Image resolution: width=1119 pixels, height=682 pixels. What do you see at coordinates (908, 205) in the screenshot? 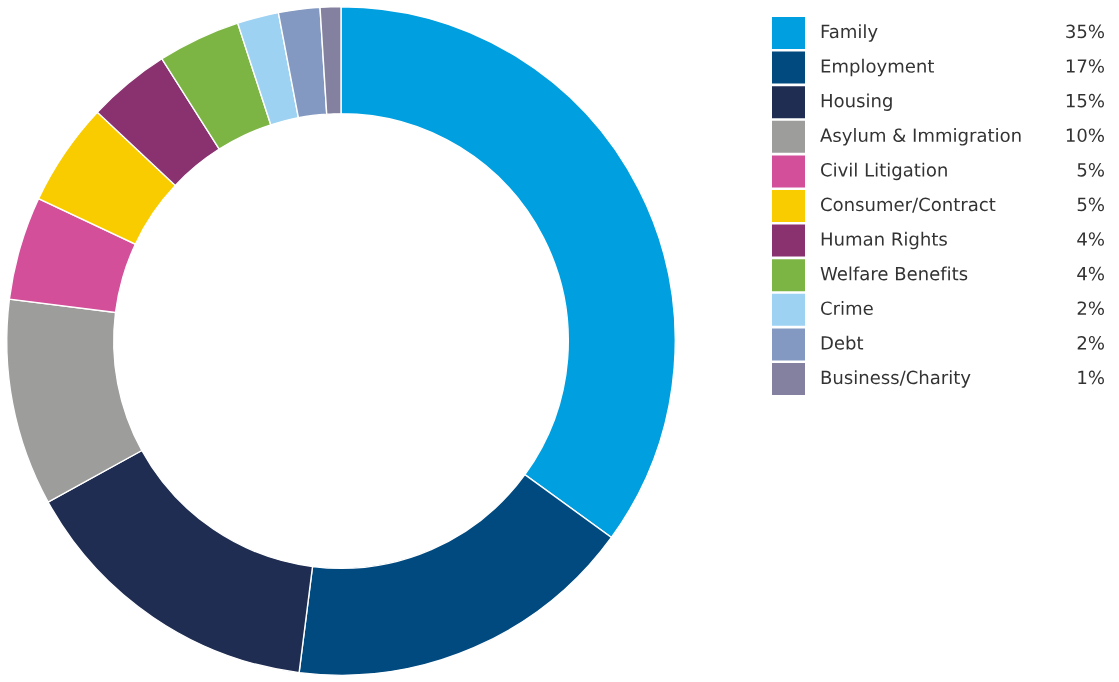
I see `legend-label: Consumer/Contract` at bounding box center [908, 205].